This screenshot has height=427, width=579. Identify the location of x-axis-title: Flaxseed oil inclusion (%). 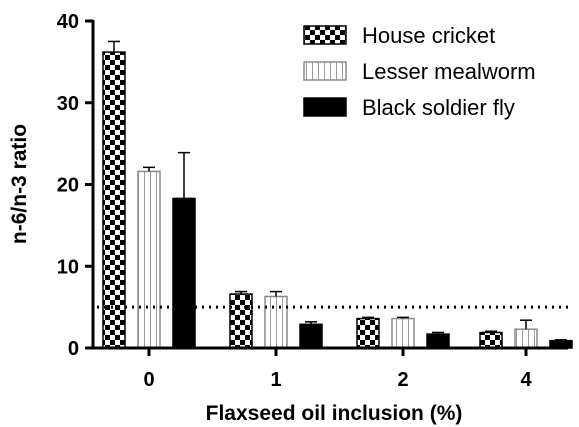
(334, 413).